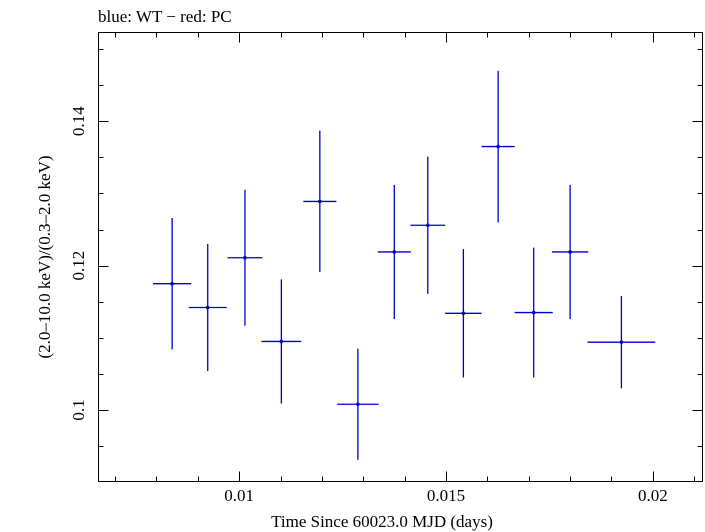  What do you see at coordinates (446, 495) in the screenshot?
I see `x-tick-label: 0.015` at bounding box center [446, 495].